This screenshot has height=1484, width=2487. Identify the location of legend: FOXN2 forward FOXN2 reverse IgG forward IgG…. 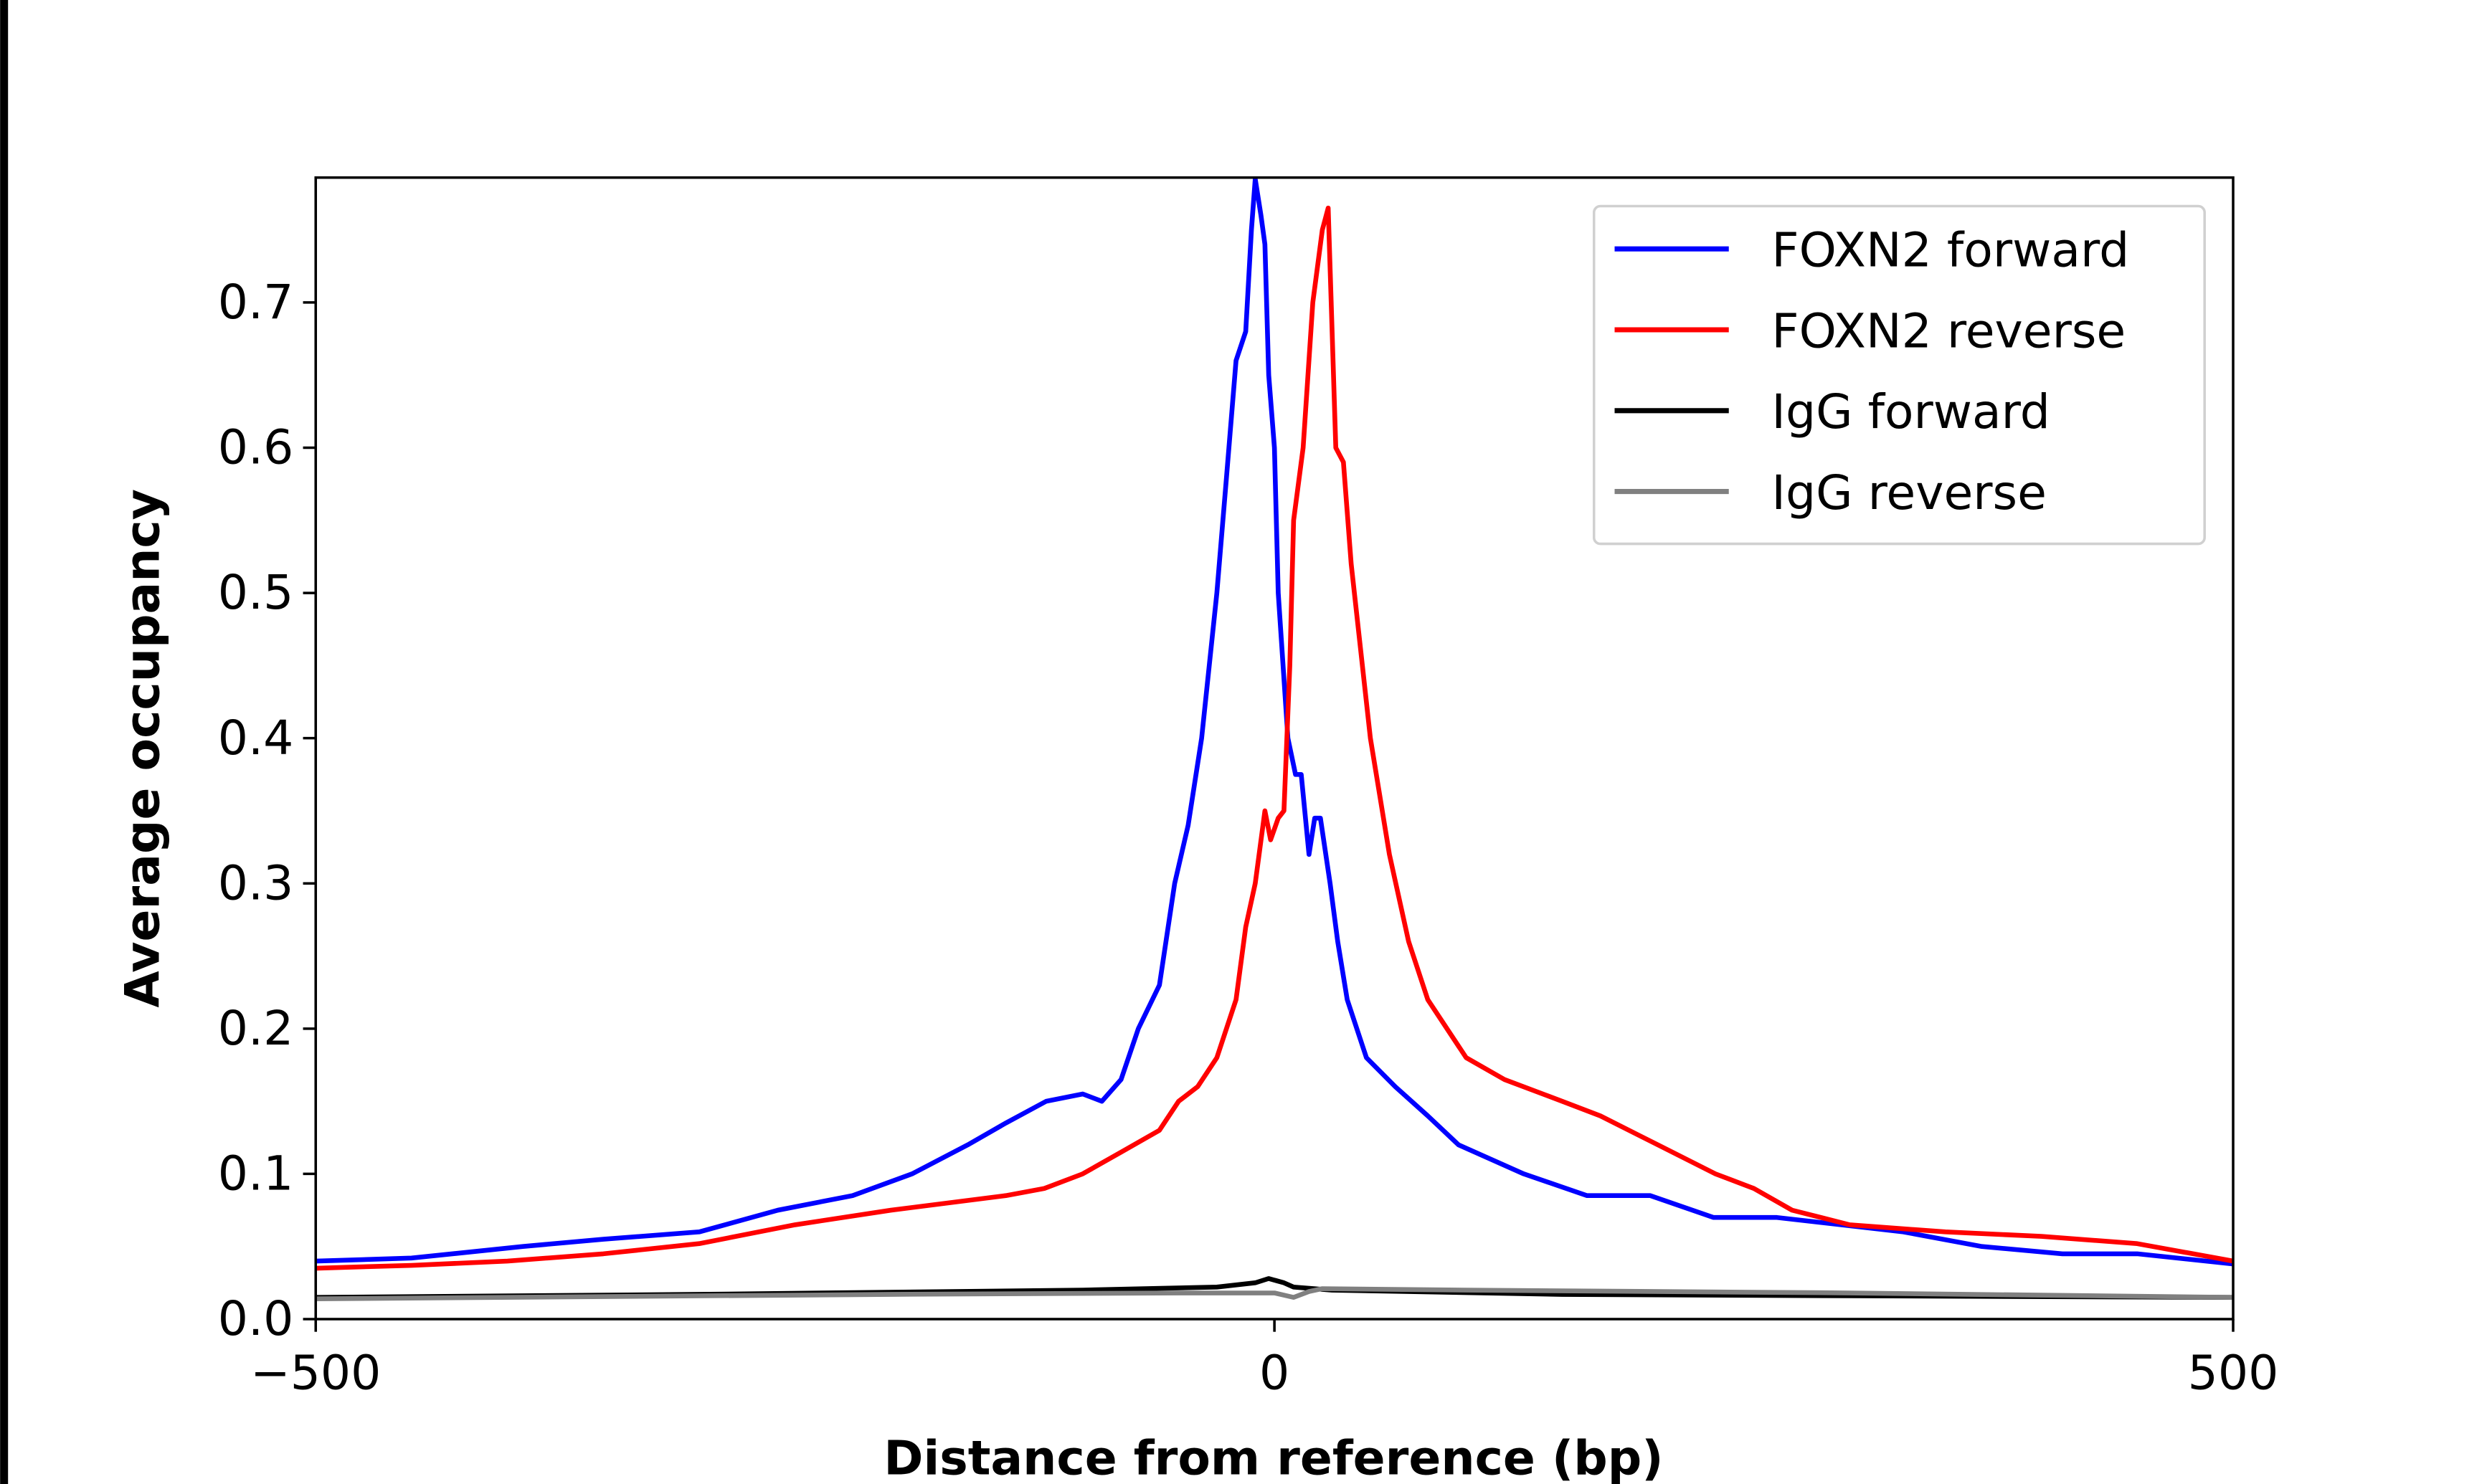
(1899, 375).